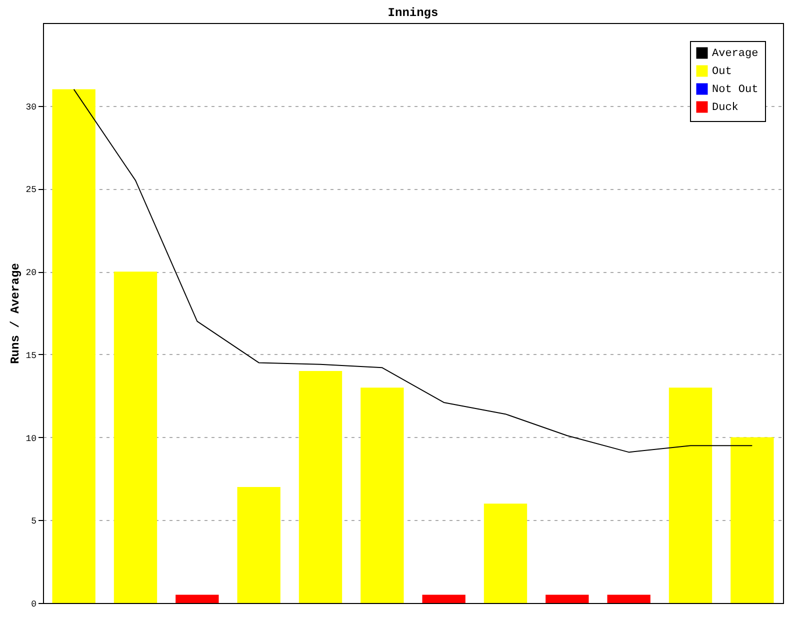 Image resolution: width=800 pixels, height=640 pixels. What do you see at coordinates (31, 439) in the screenshot?
I see `y-tick-label: 10` at bounding box center [31, 439].